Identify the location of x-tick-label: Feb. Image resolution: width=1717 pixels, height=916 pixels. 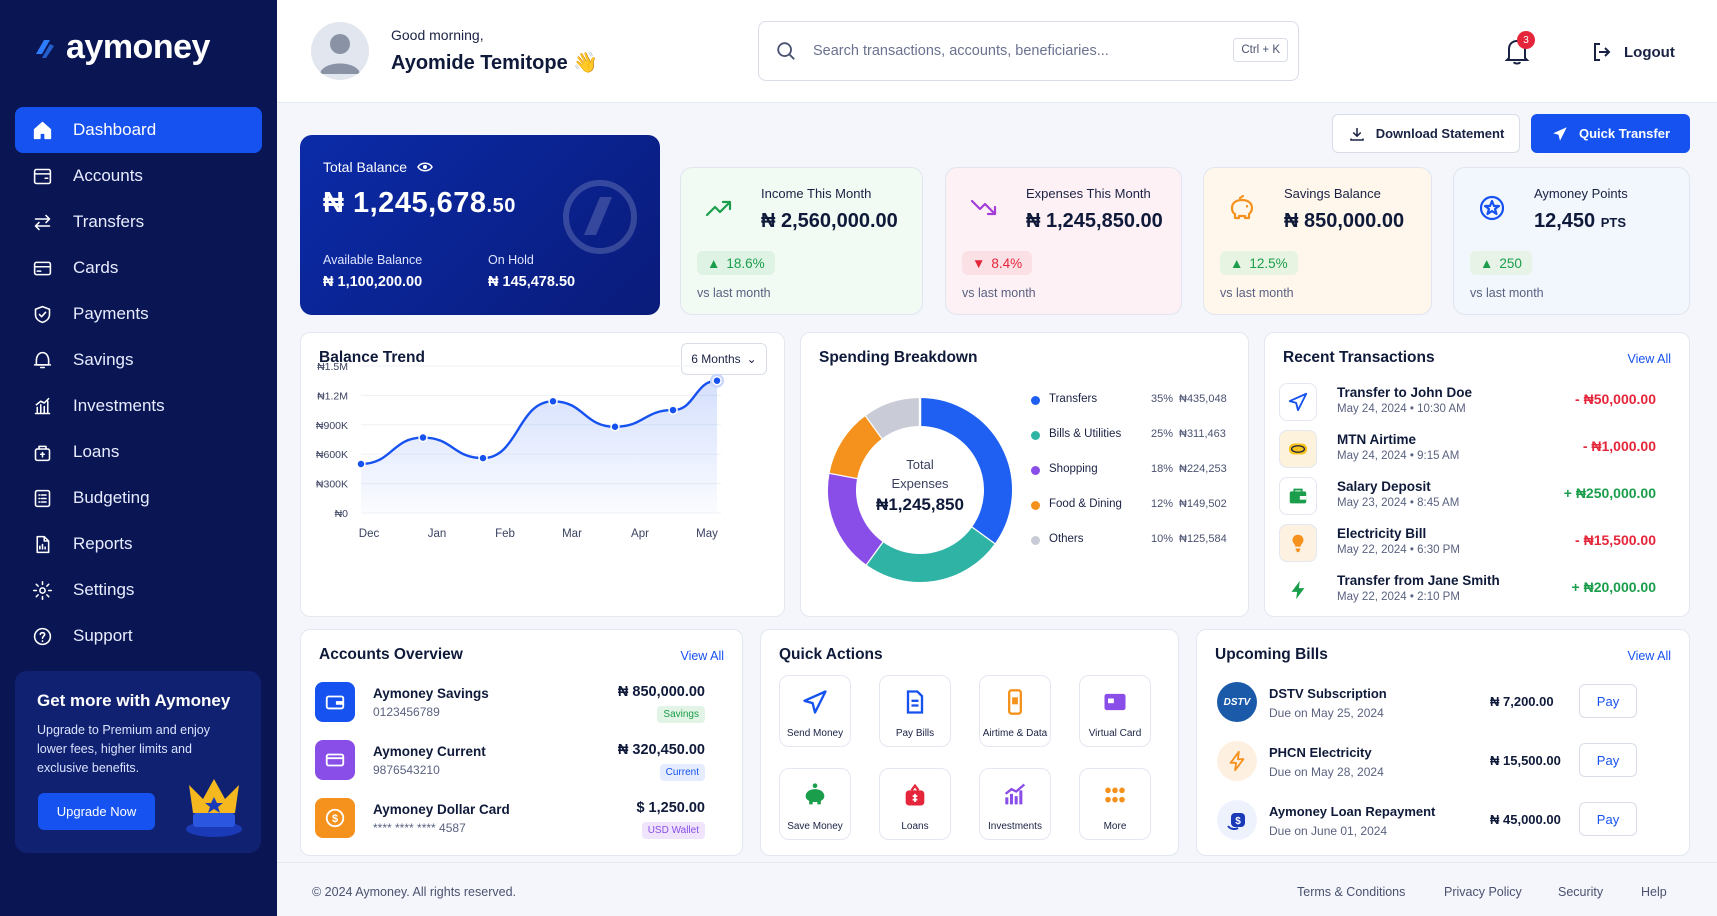
(505, 534).